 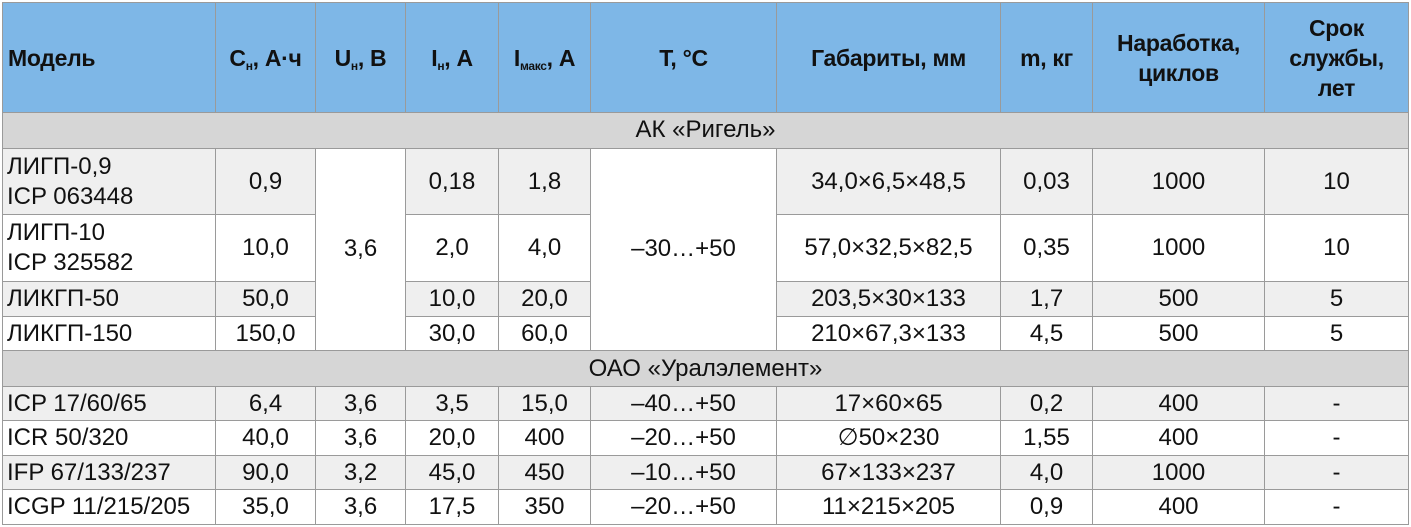 What do you see at coordinates (452, 248) in the screenshot?
I see `cell-current: 2,0` at bounding box center [452, 248].